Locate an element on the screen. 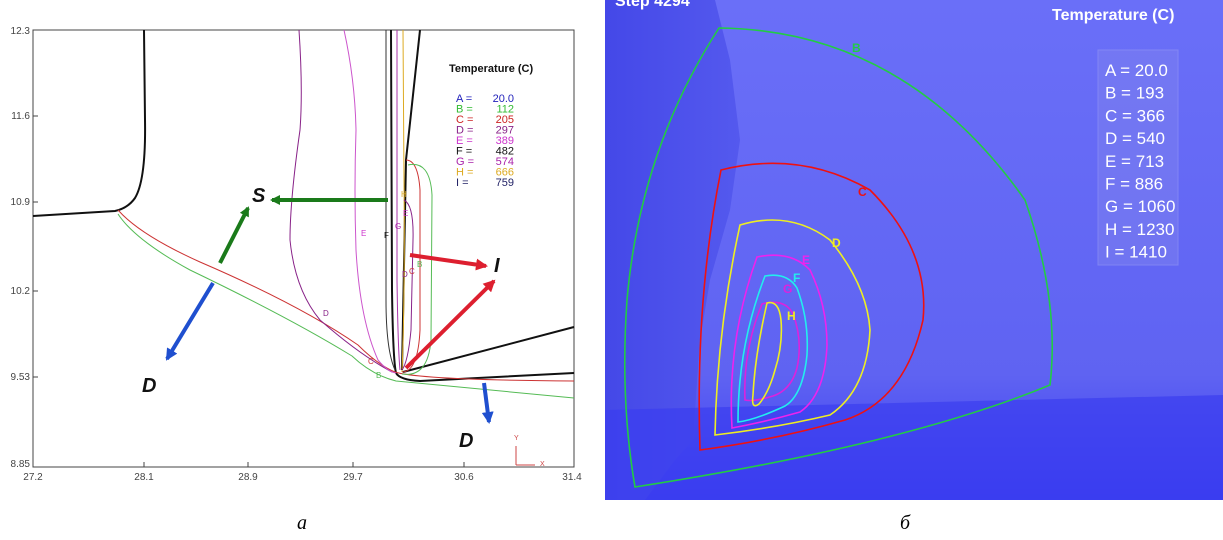 This screenshot has width=1223, height=540. contour-g-magenta is located at coordinates (398, 200).